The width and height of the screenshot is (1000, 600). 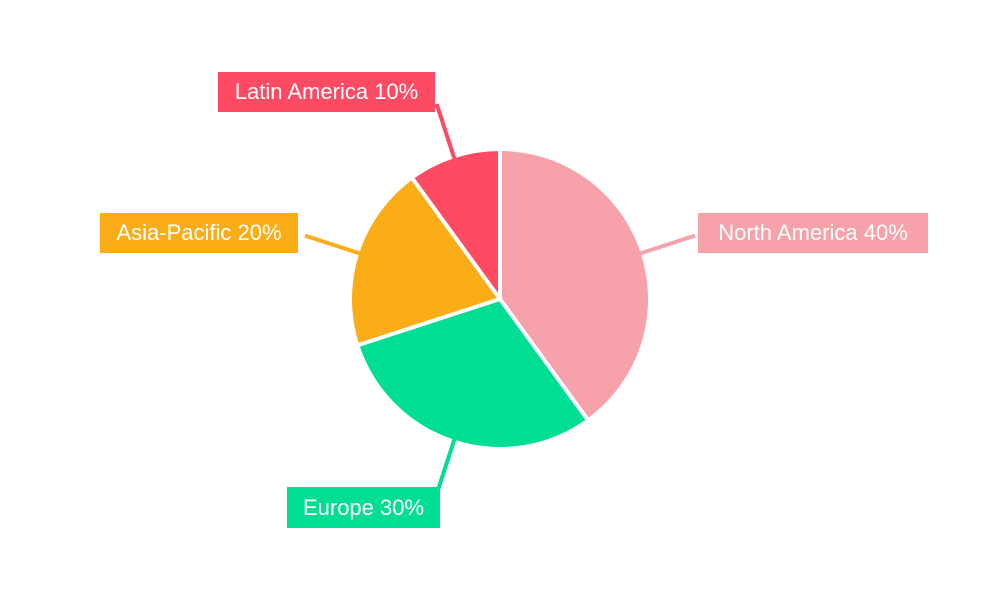 I want to click on callout-label-text: Asia-Pacific 20%, so click(x=199, y=232).